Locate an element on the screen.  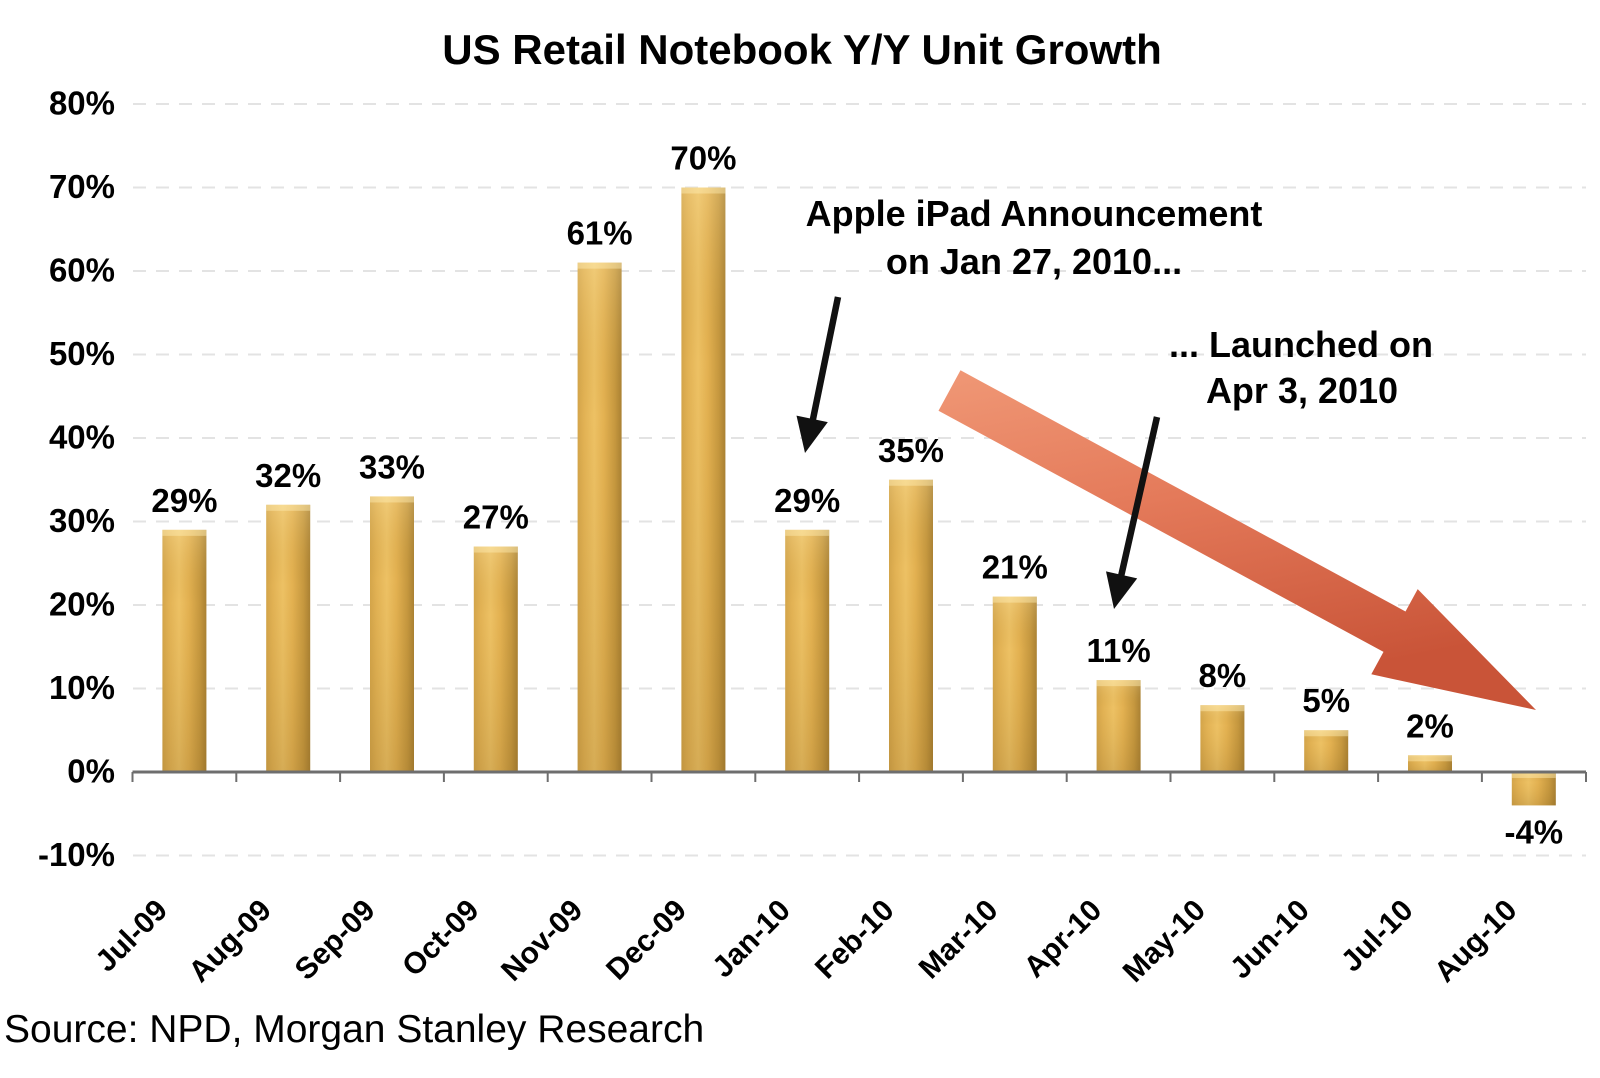
svg-text: 21% is located at coordinates (1015, 567).